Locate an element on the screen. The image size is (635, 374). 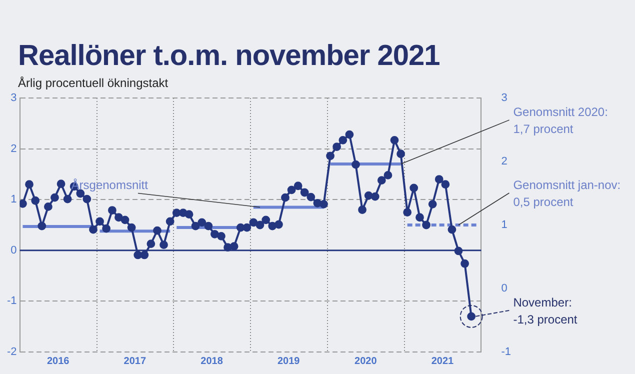
y-tick-label: 2 is located at coordinates (13, 148).